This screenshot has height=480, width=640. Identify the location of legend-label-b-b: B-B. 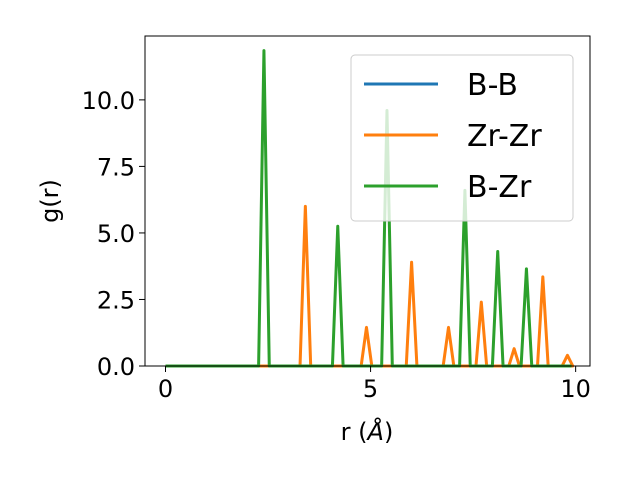
(492, 85).